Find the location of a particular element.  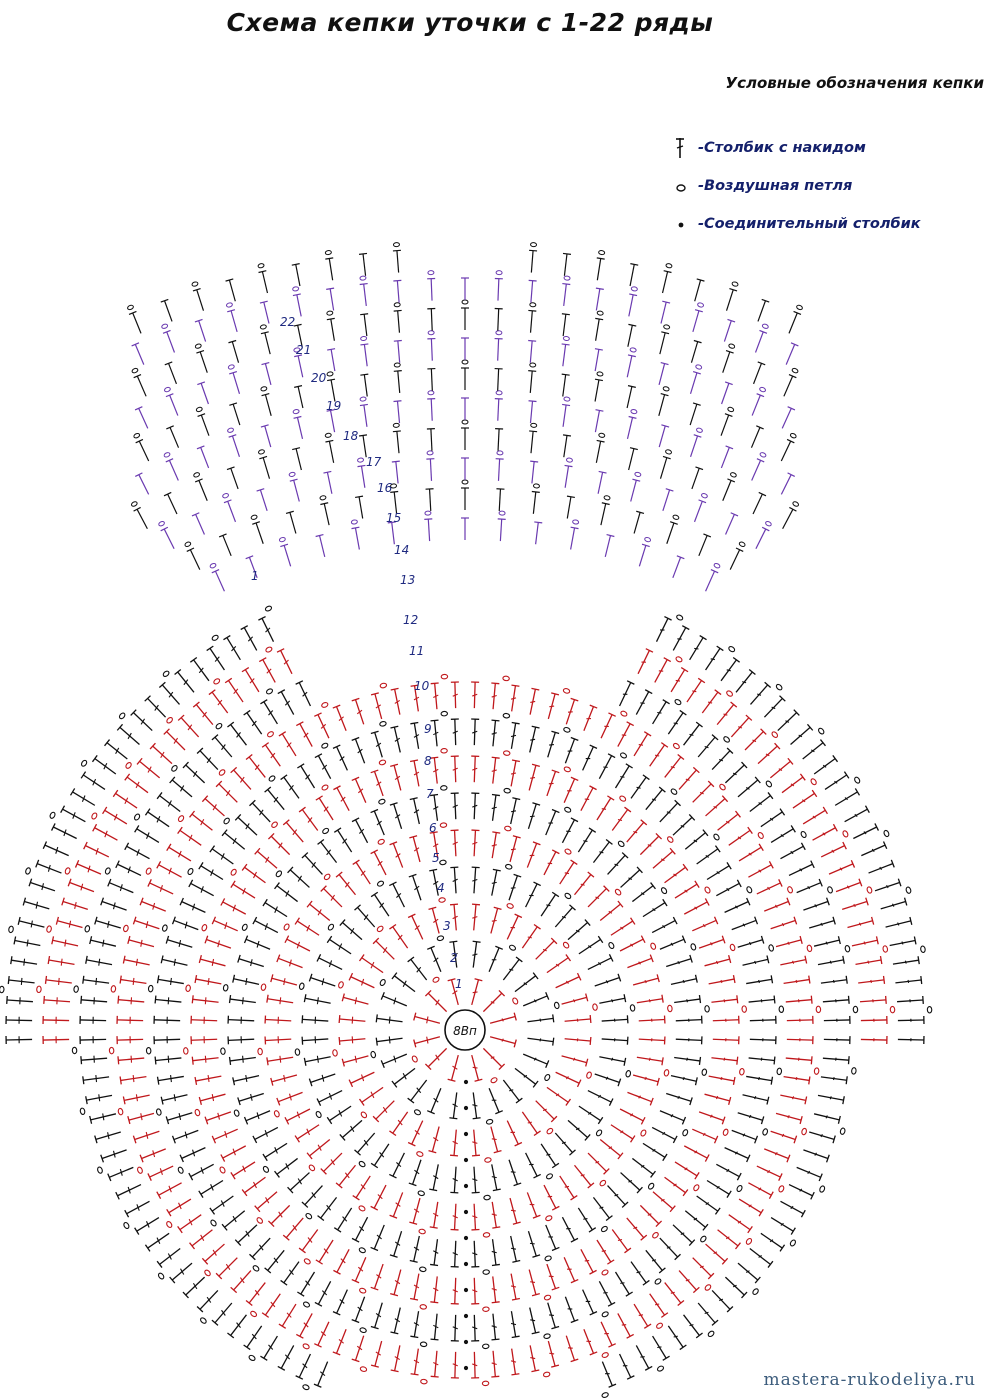

legend-label-chain: -Воздушная петля is located at coordinates (775, 186).